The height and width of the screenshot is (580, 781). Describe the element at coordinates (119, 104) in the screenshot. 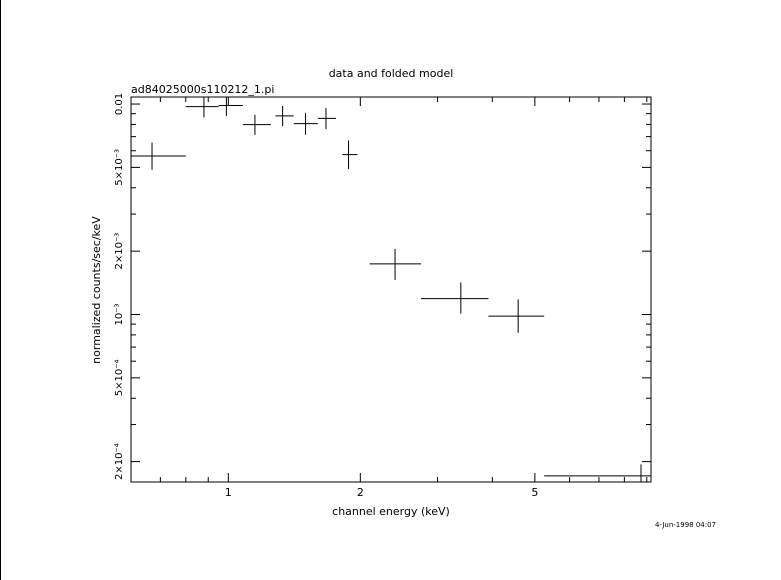

I see `y-tick-label: 0.01` at that location.